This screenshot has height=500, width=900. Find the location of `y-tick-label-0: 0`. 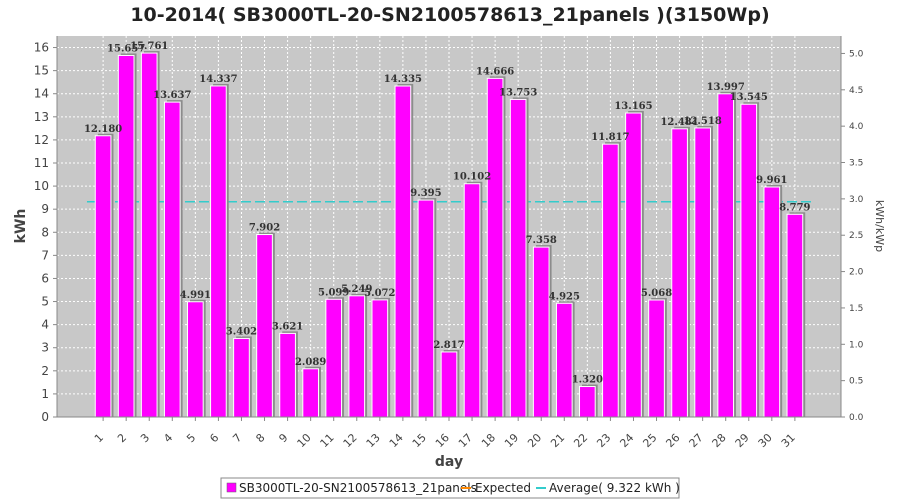

y-tick-label-0: 0 is located at coordinates (45, 417).